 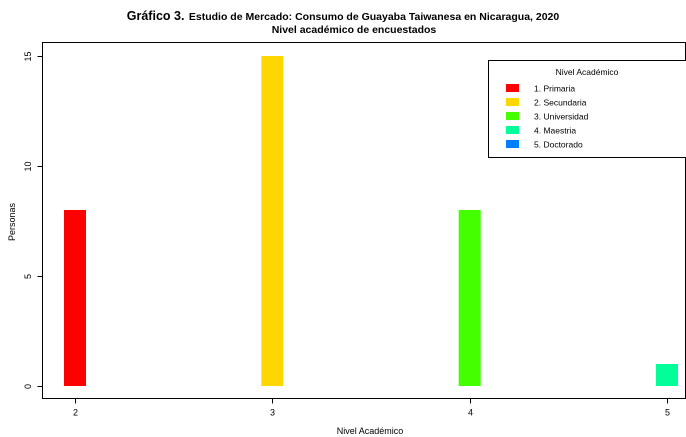 What do you see at coordinates (555, 131) in the screenshot?
I see `legend-entry-label: 4. Maestria` at bounding box center [555, 131].